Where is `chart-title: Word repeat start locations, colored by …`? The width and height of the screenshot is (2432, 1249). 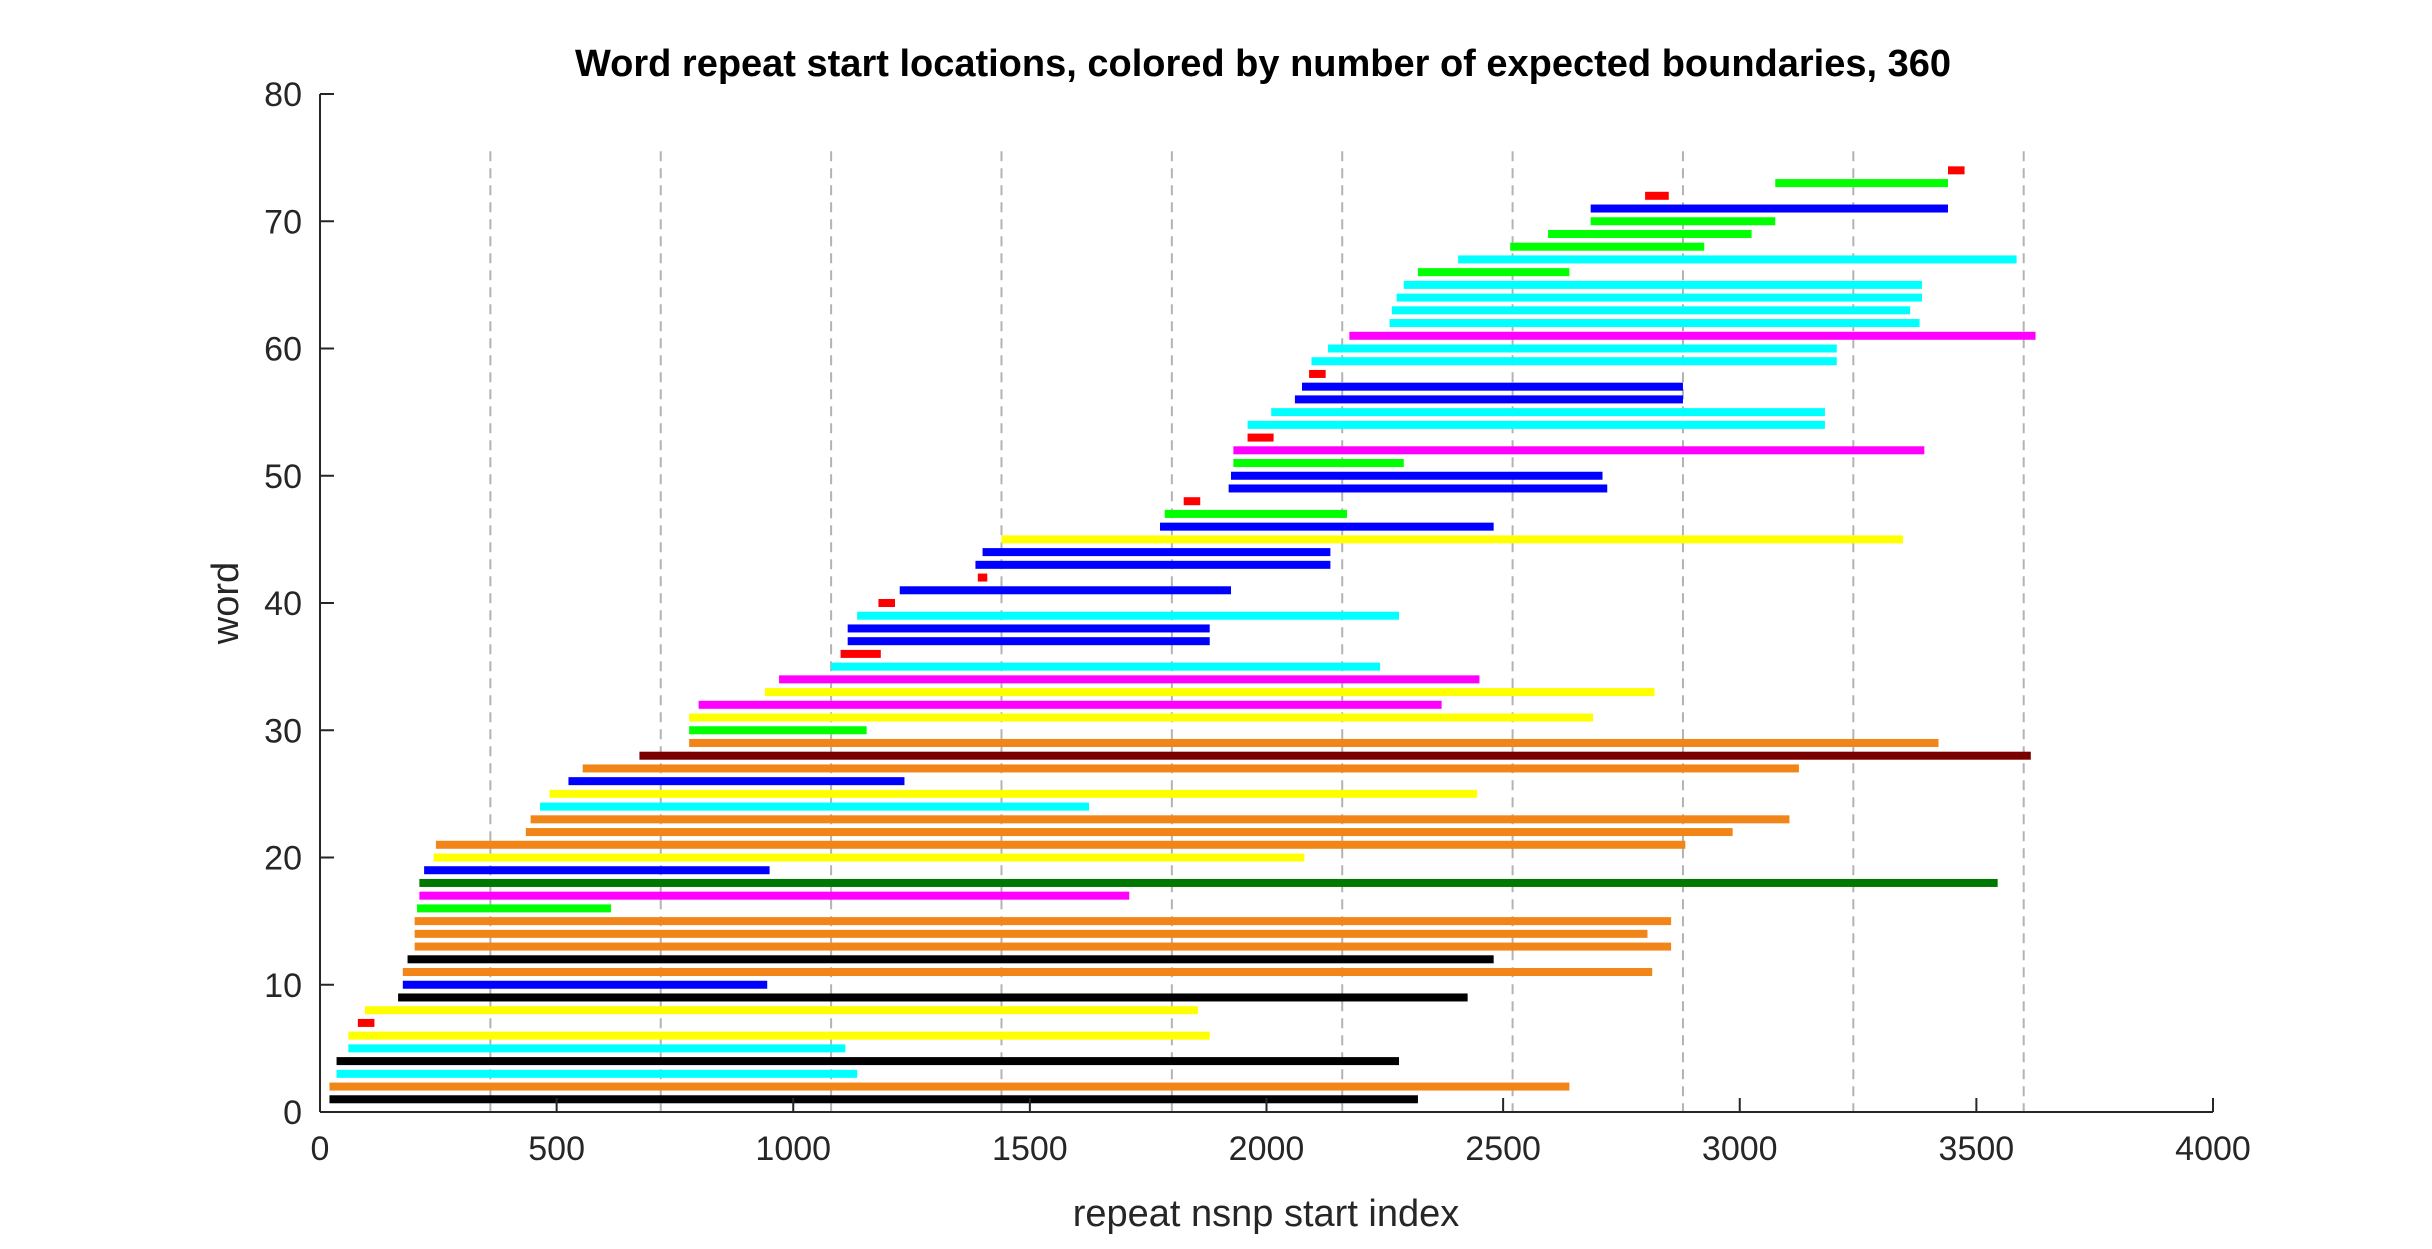 chart-title: Word repeat start locations, colored by … is located at coordinates (1263, 64).